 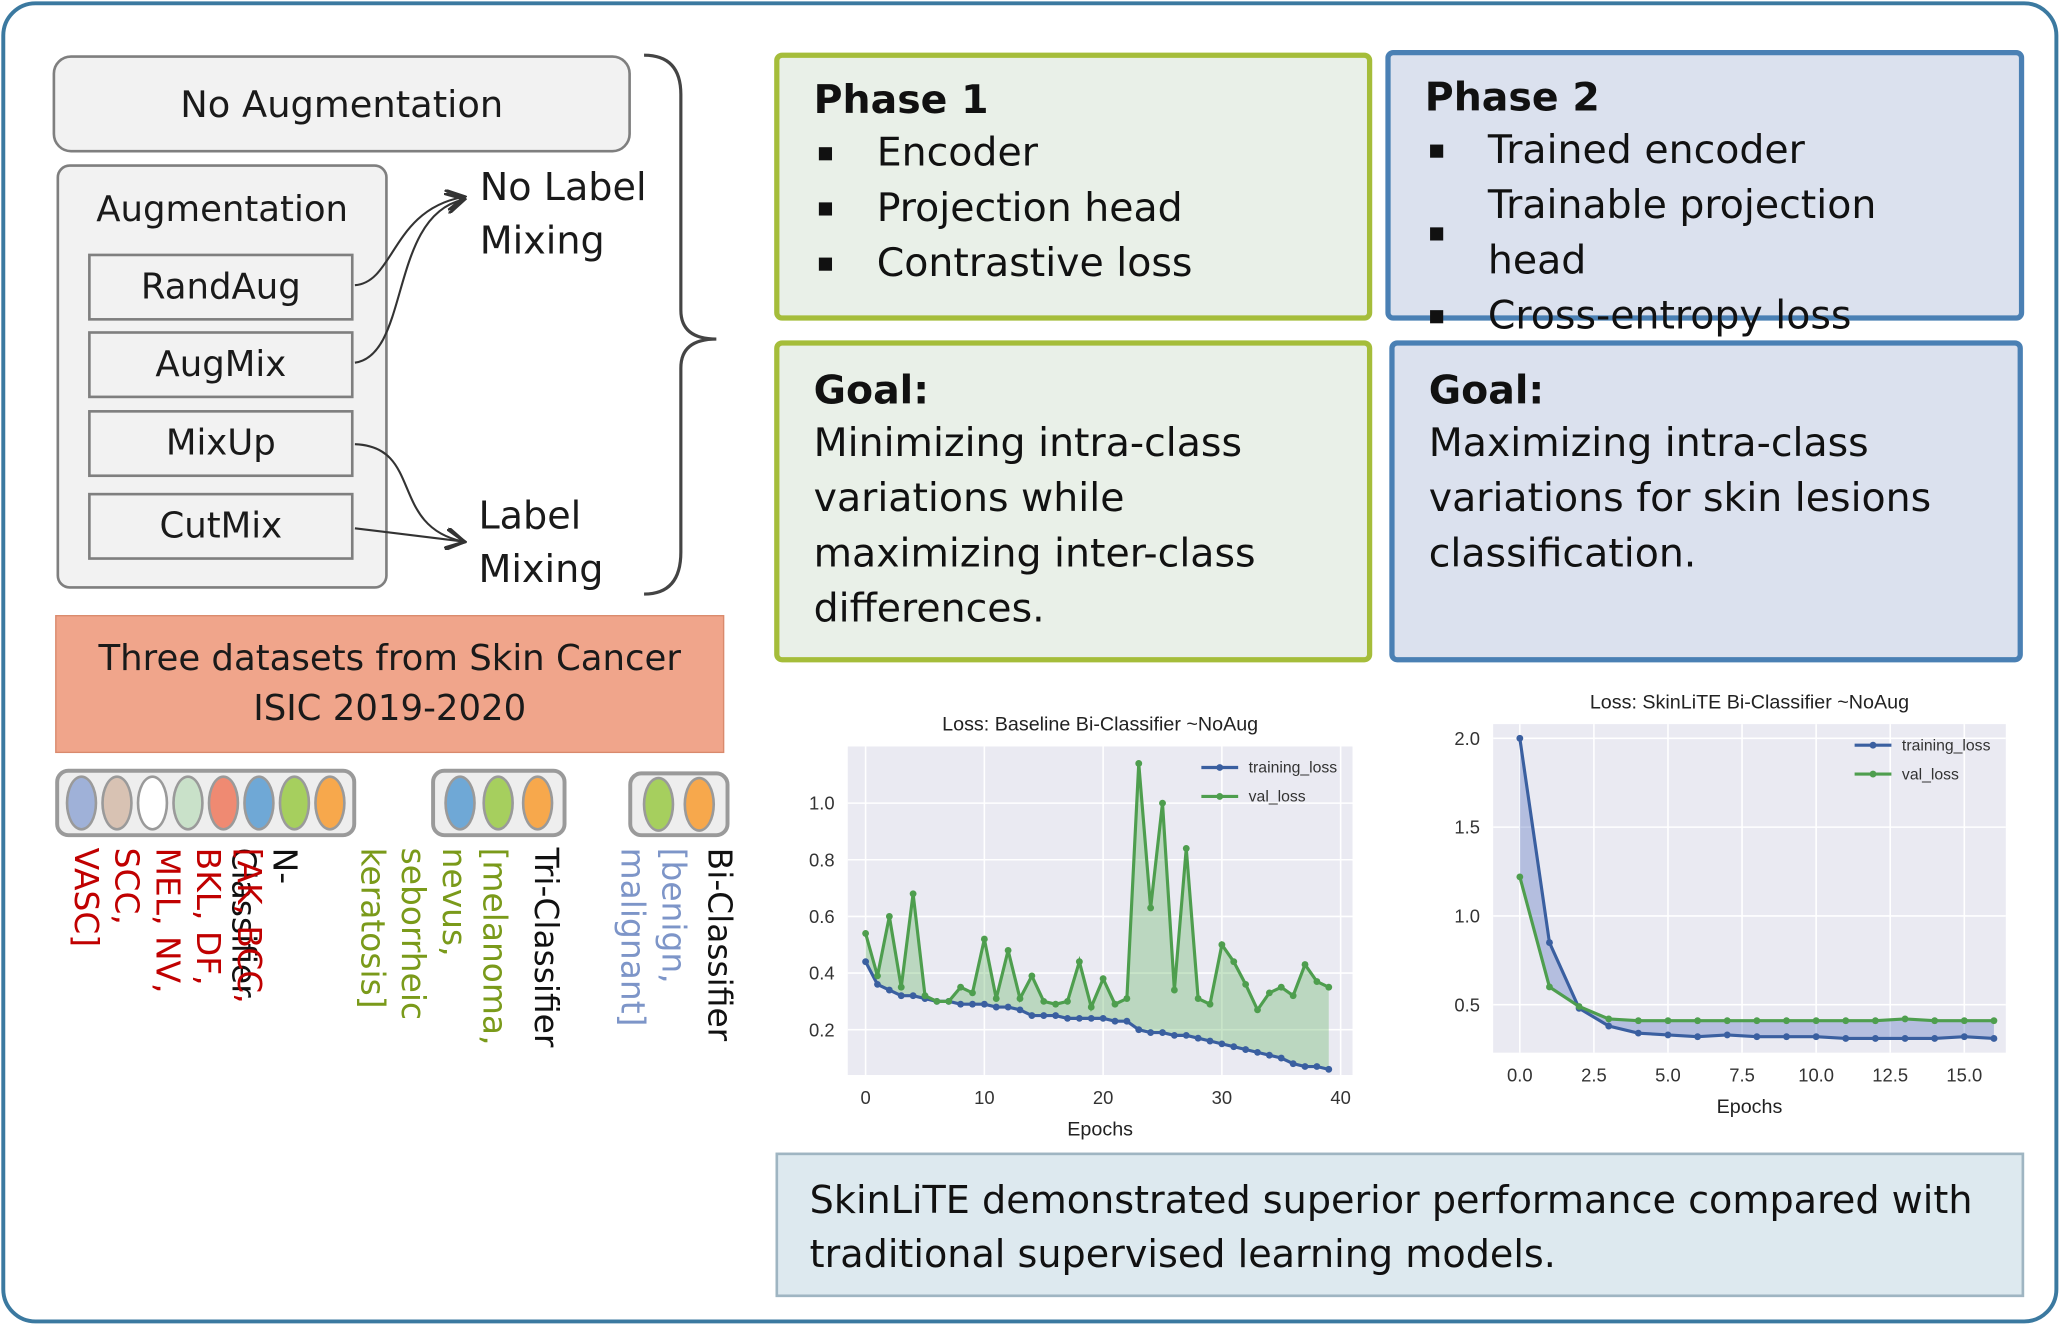 I want to click on bi-classifier-classes: [benign, malignant], so click(x=653, y=937).